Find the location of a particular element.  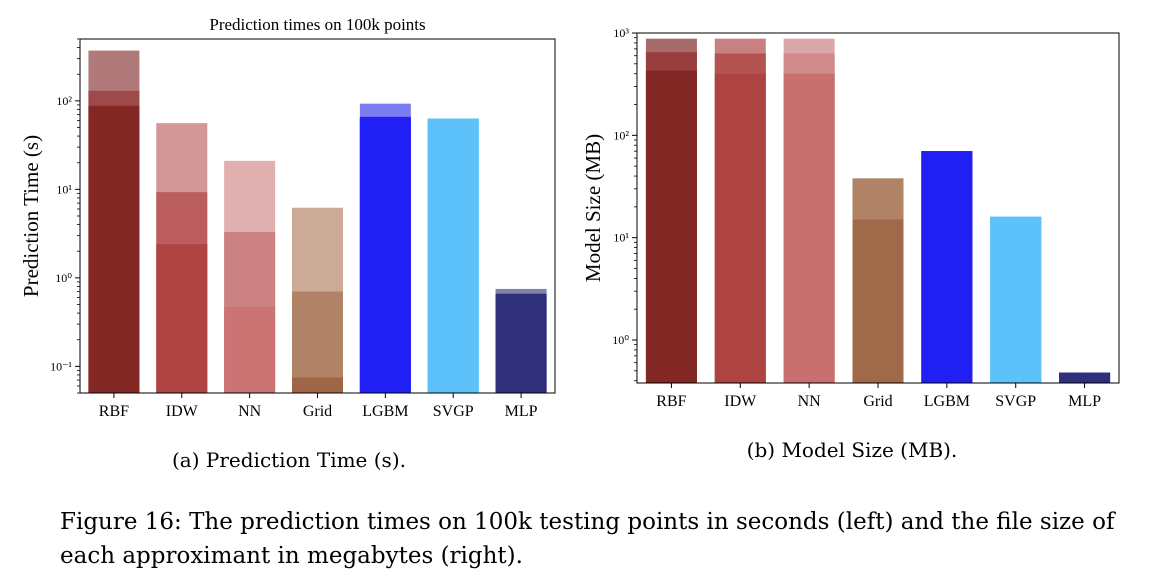

y-tick-label: 10³ is located at coordinates (621, 33).